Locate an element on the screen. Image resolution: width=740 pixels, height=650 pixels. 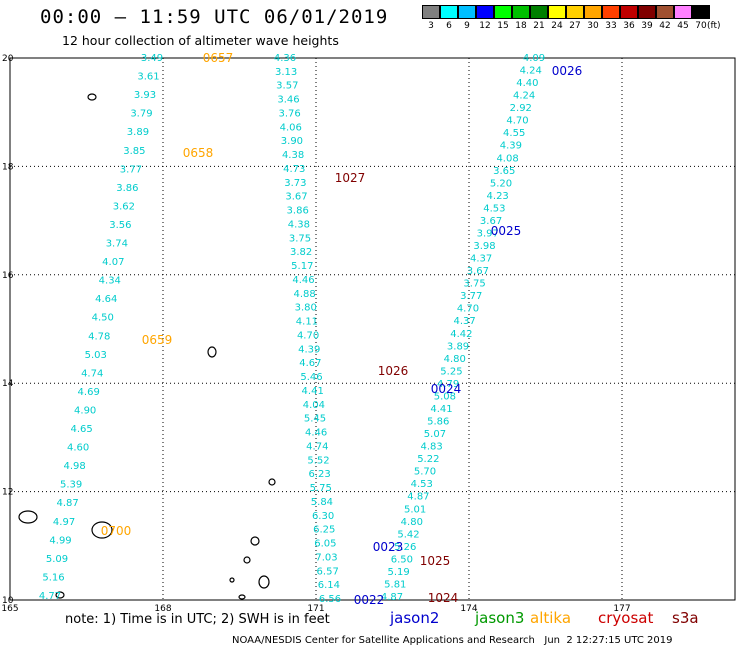
scale-label: 27 is located at coordinates (575, 26).